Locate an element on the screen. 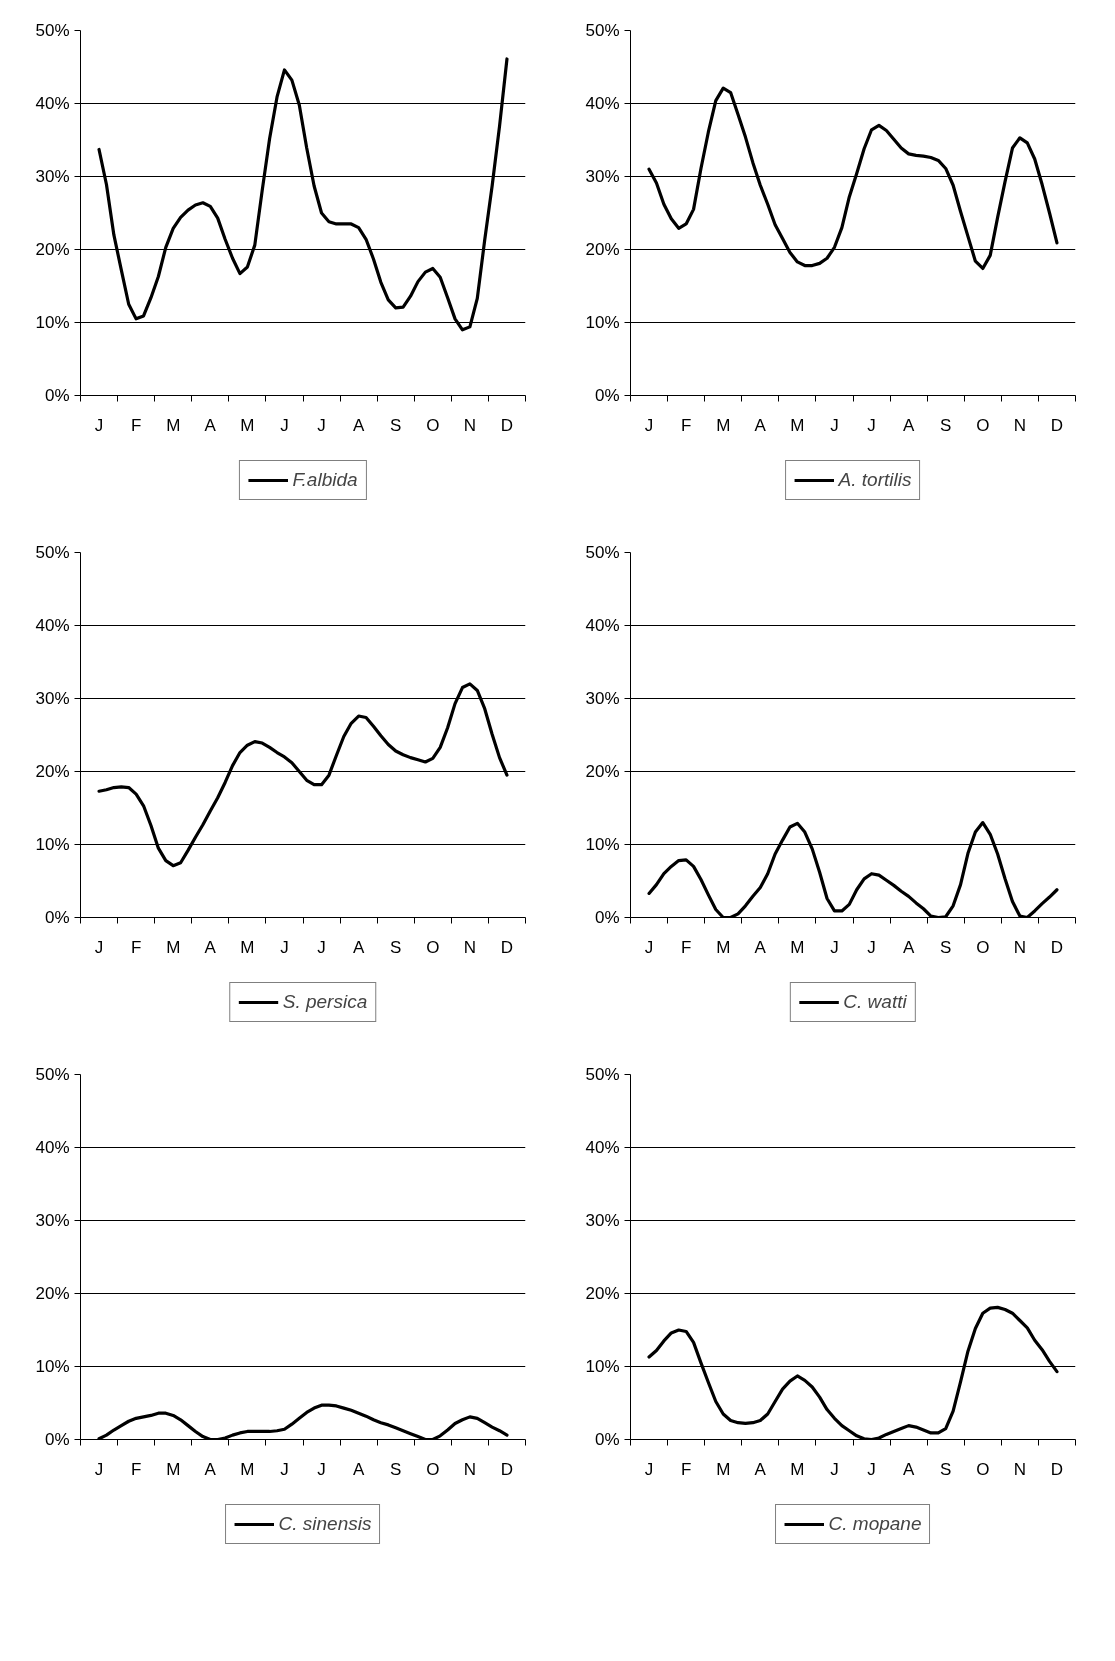  legend-label: C. mopane is located at coordinates (875, 1523).